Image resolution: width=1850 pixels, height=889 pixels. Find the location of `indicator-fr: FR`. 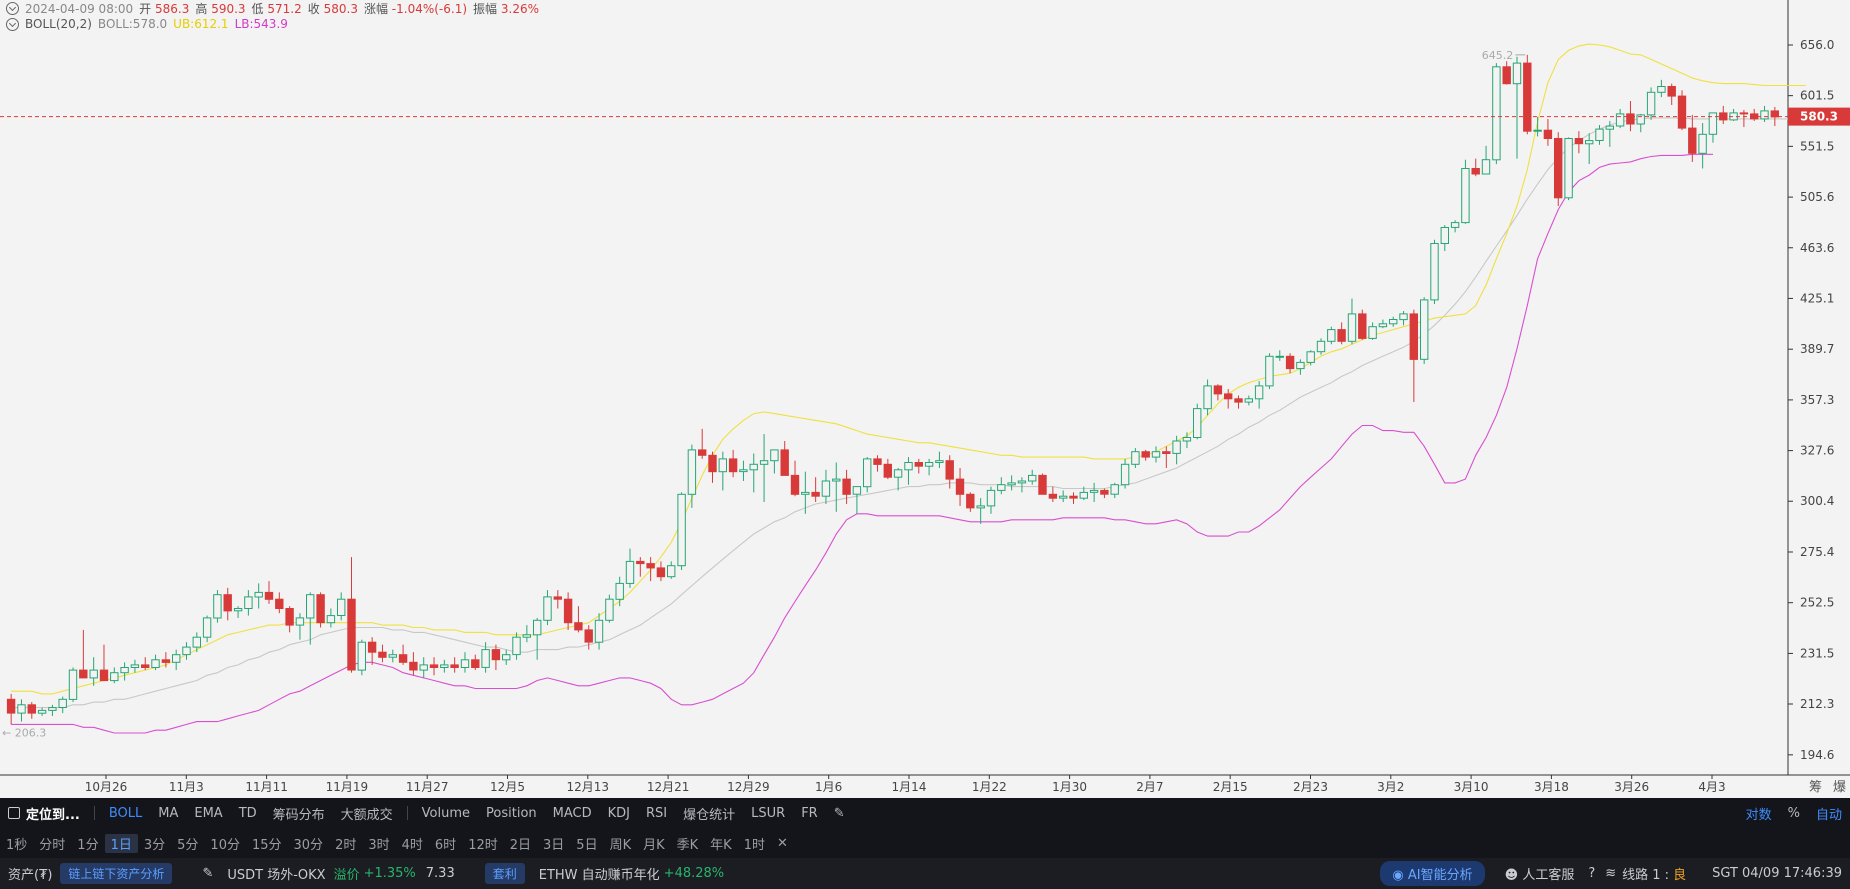

indicator-fr: FR is located at coordinates (809, 813).